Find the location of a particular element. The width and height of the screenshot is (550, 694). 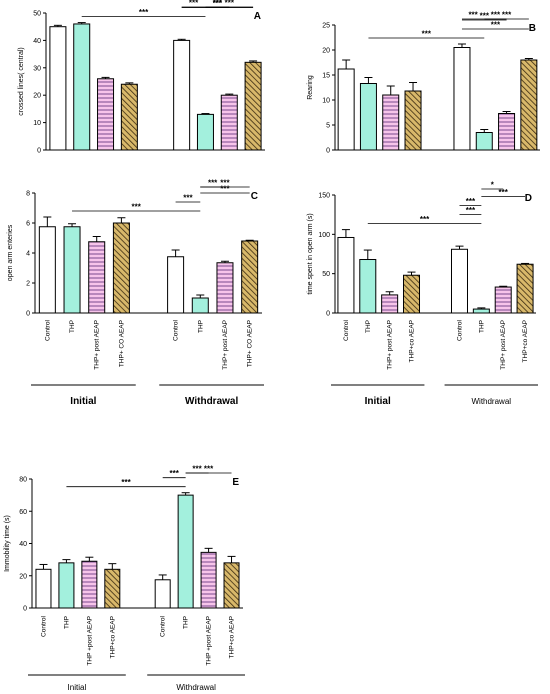

panel-letter: B is located at coordinates (532, 28).